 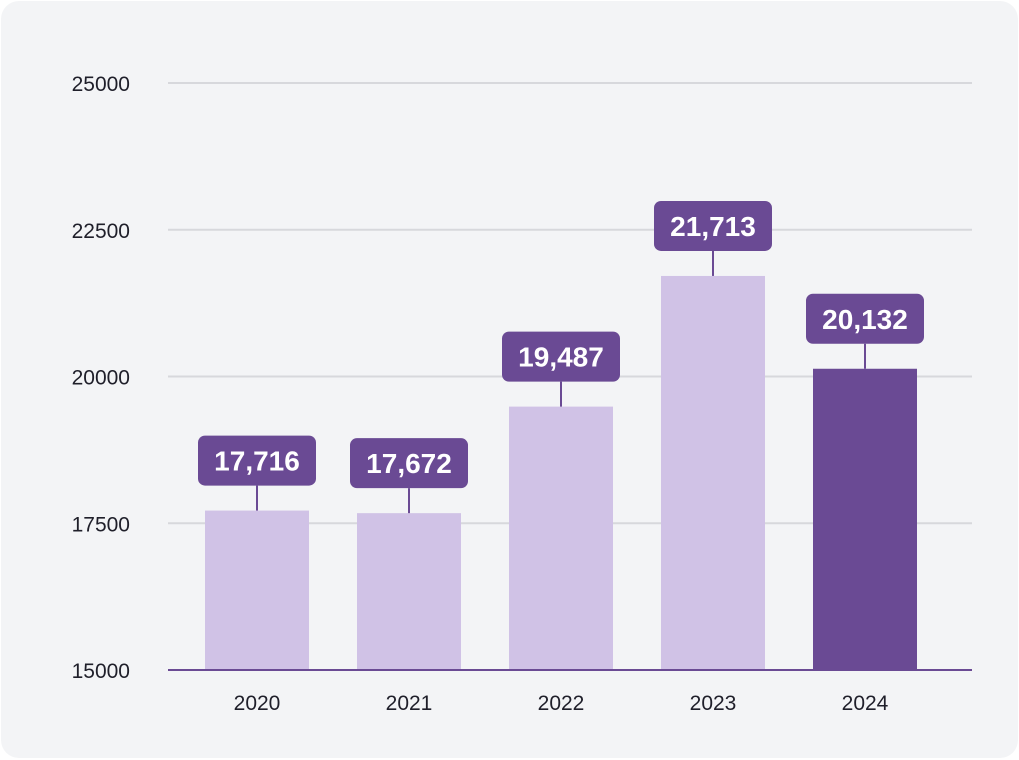 I want to click on data-label: 17,716, so click(x=257, y=461).